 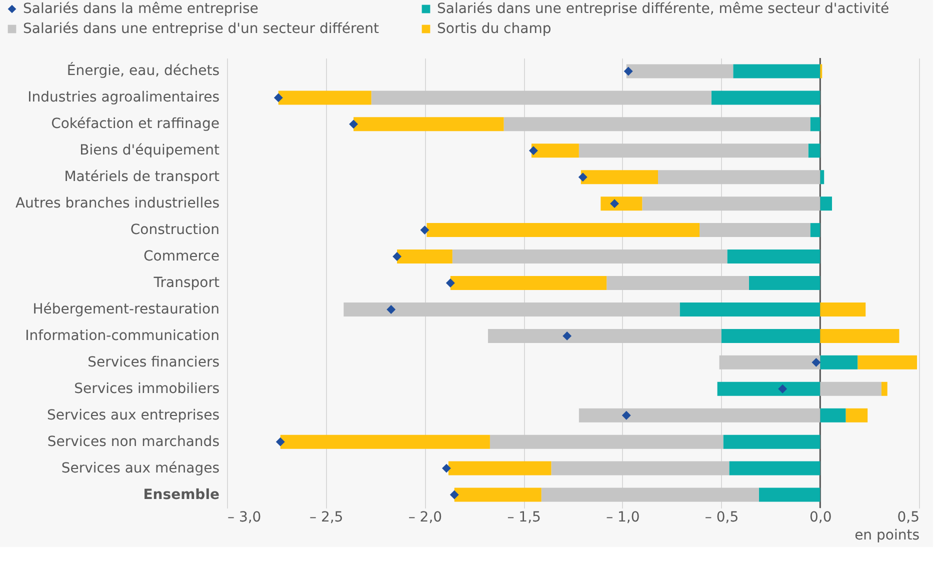 What do you see at coordinates (623, 518) in the screenshot?
I see `x-tick-label: – 1,0` at bounding box center [623, 518].